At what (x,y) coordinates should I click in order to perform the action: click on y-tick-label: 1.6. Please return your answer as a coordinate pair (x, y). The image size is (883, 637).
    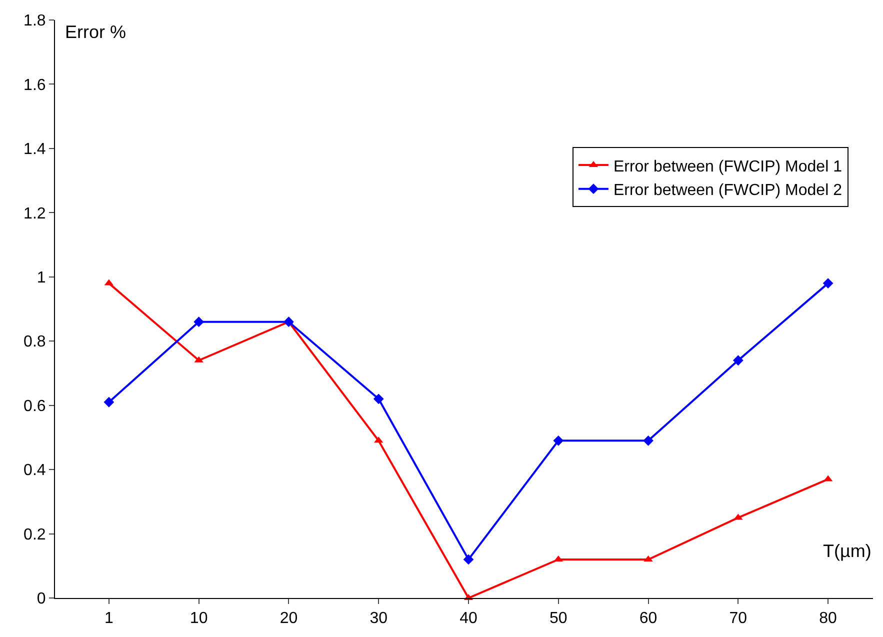
    Looking at the image, I should click on (35, 85).